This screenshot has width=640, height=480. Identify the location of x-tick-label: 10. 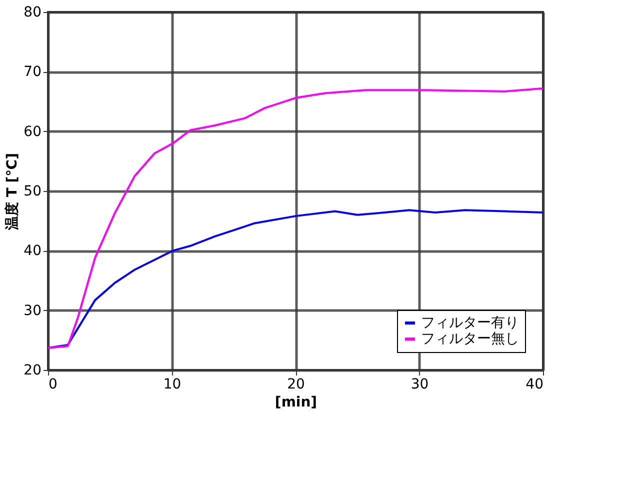
(172, 384).